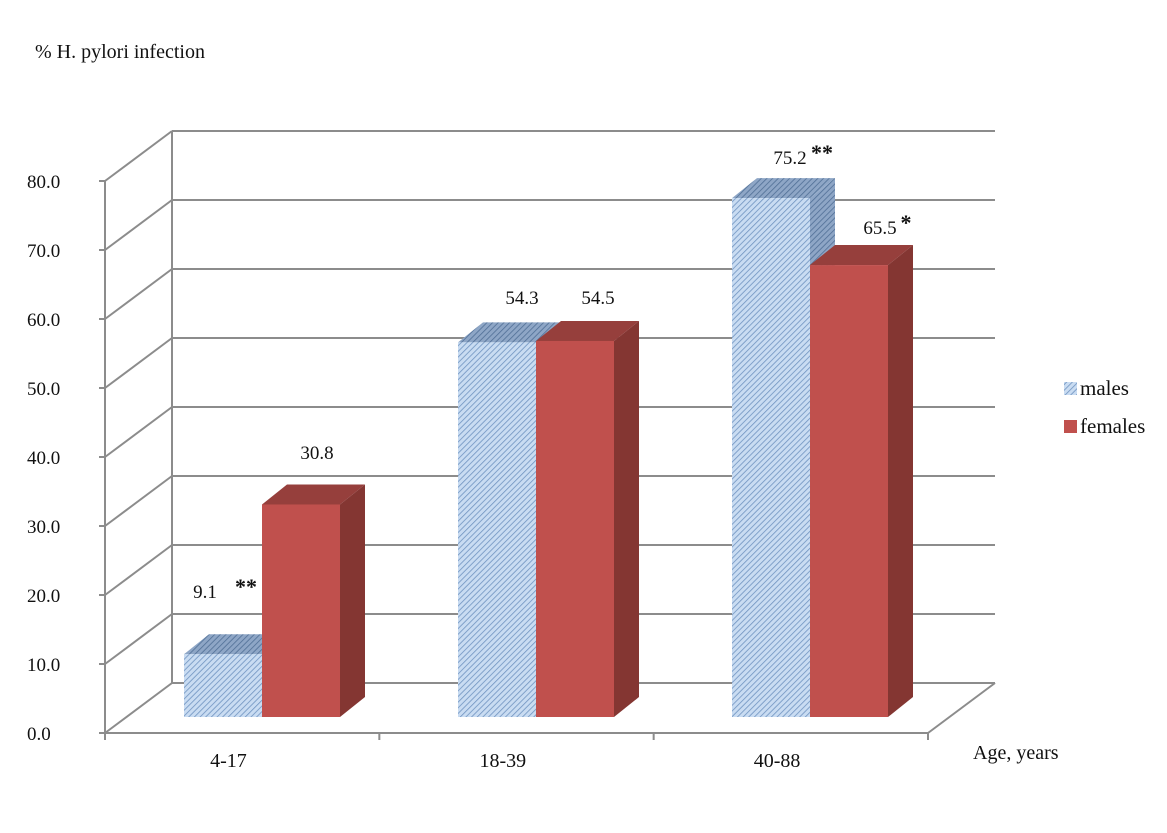 The height and width of the screenshot is (833, 1167). Describe the element at coordinates (906, 222) in the screenshot. I see `significance-marker-females-40-88: *` at that location.